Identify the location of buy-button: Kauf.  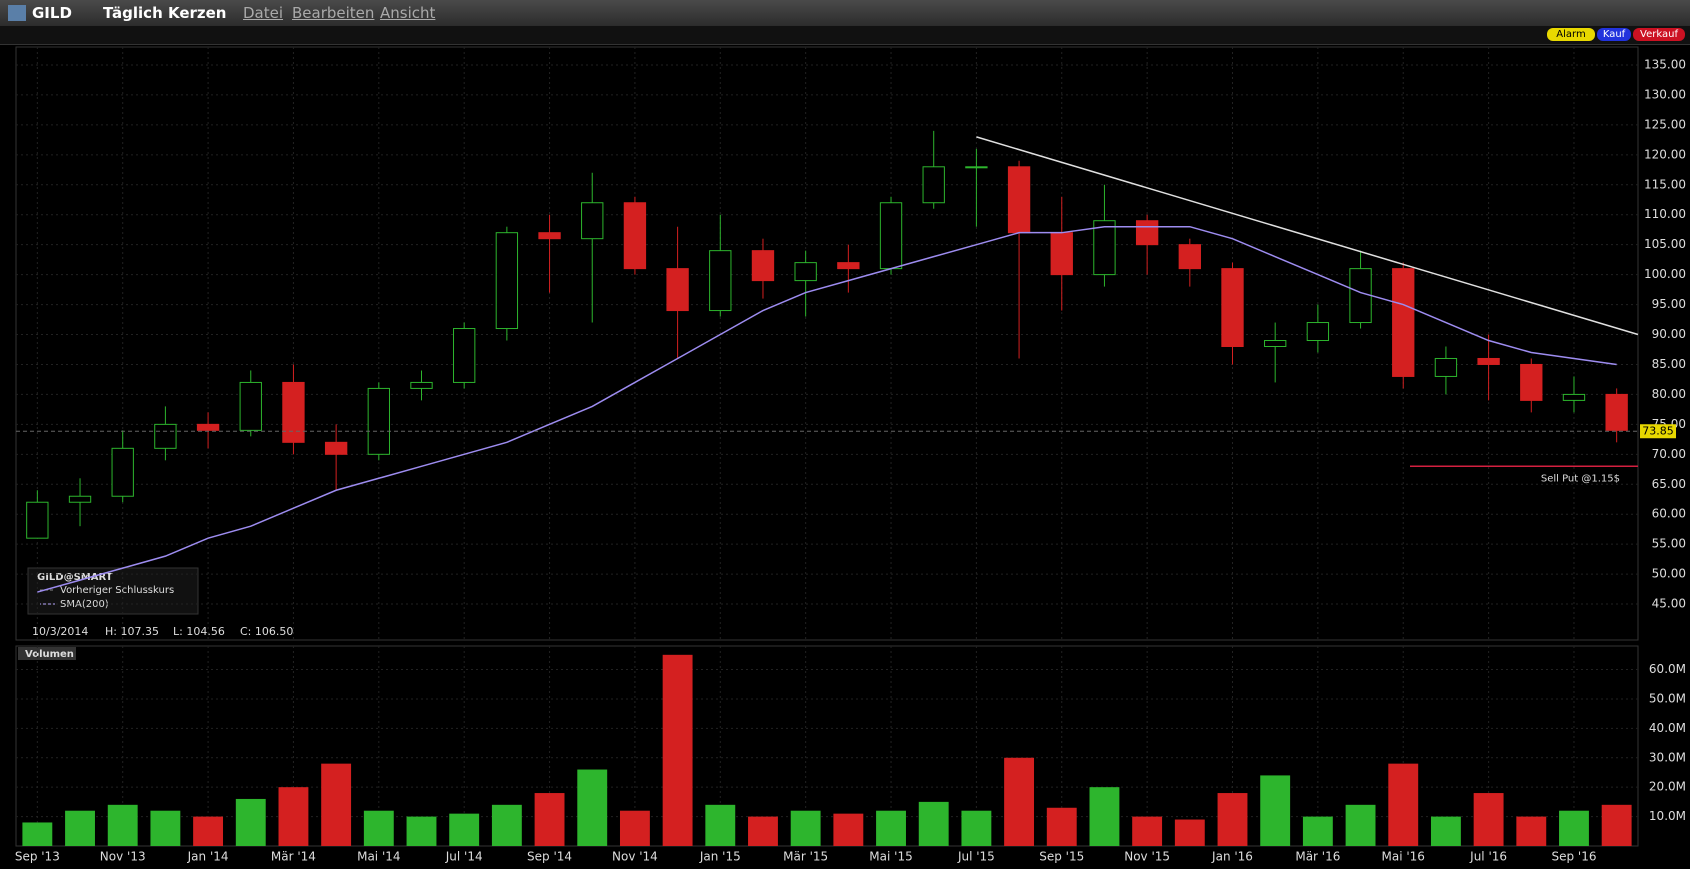
(1614, 34).